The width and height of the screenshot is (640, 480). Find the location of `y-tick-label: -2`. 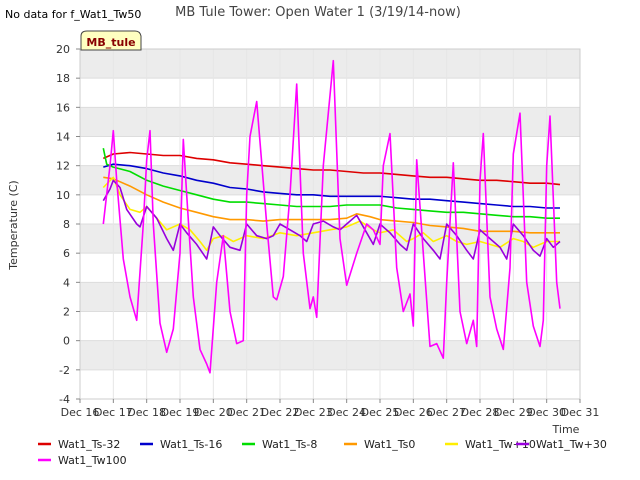

y-tick-label: -2 is located at coordinates (64, 370).